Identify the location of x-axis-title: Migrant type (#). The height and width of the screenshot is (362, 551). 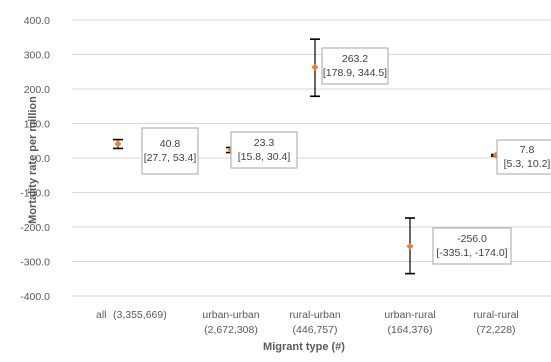
(304, 347).